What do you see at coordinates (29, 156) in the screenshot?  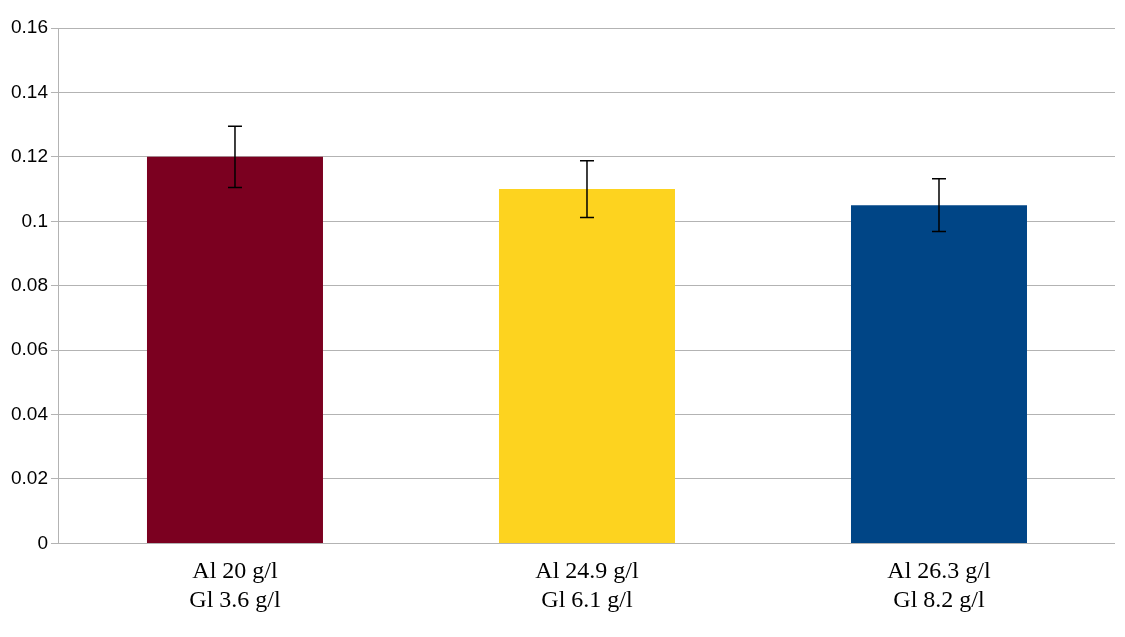 I see `y-tick-label: 0.12` at bounding box center [29, 156].